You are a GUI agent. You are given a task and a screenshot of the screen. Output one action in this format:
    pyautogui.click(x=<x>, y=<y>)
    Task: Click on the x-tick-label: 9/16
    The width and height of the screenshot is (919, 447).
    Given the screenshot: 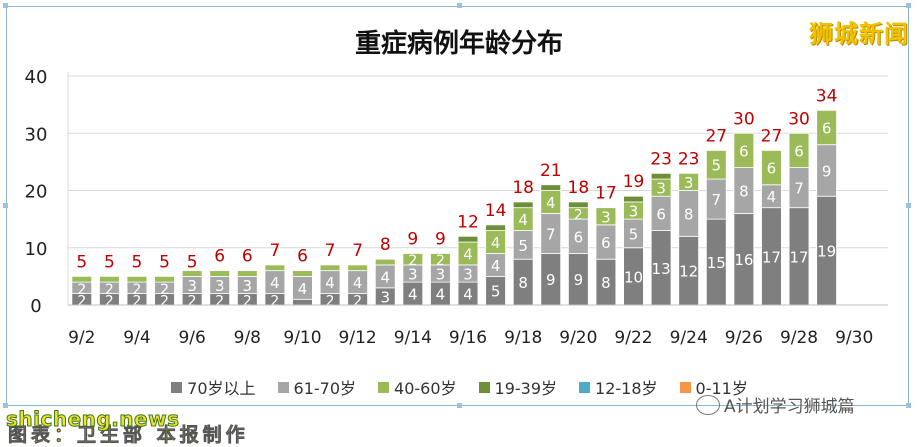 What is the action you would take?
    pyautogui.click(x=468, y=338)
    